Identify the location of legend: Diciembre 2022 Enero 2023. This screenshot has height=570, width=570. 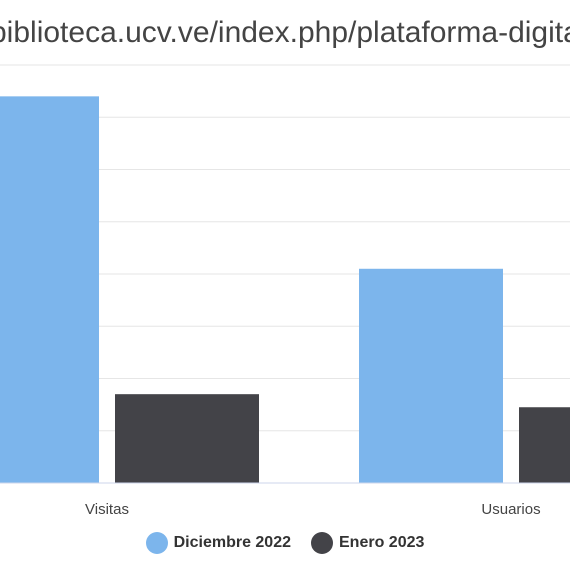
(285, 543).